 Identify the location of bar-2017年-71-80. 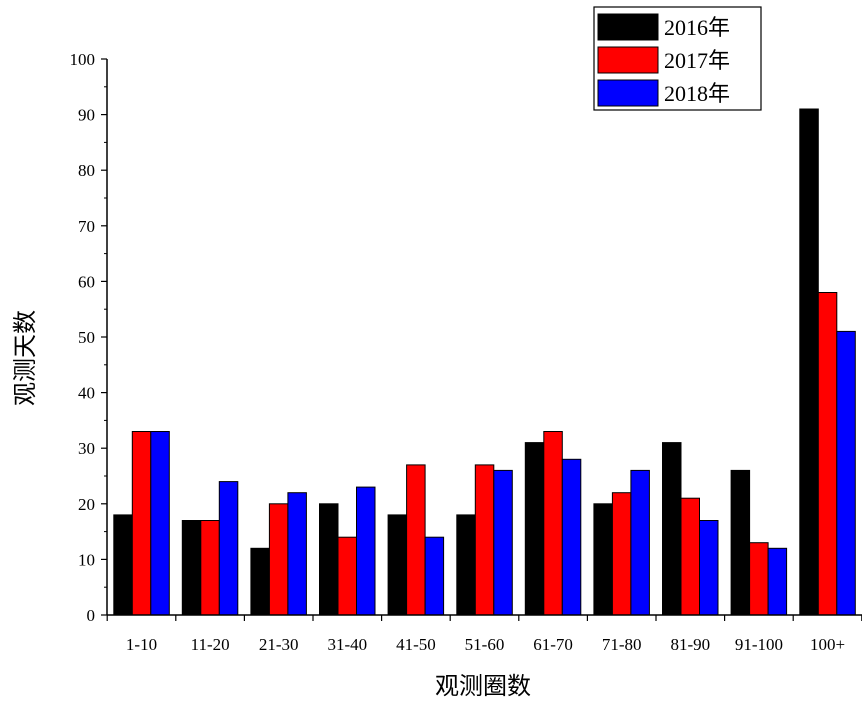
(621, 554).